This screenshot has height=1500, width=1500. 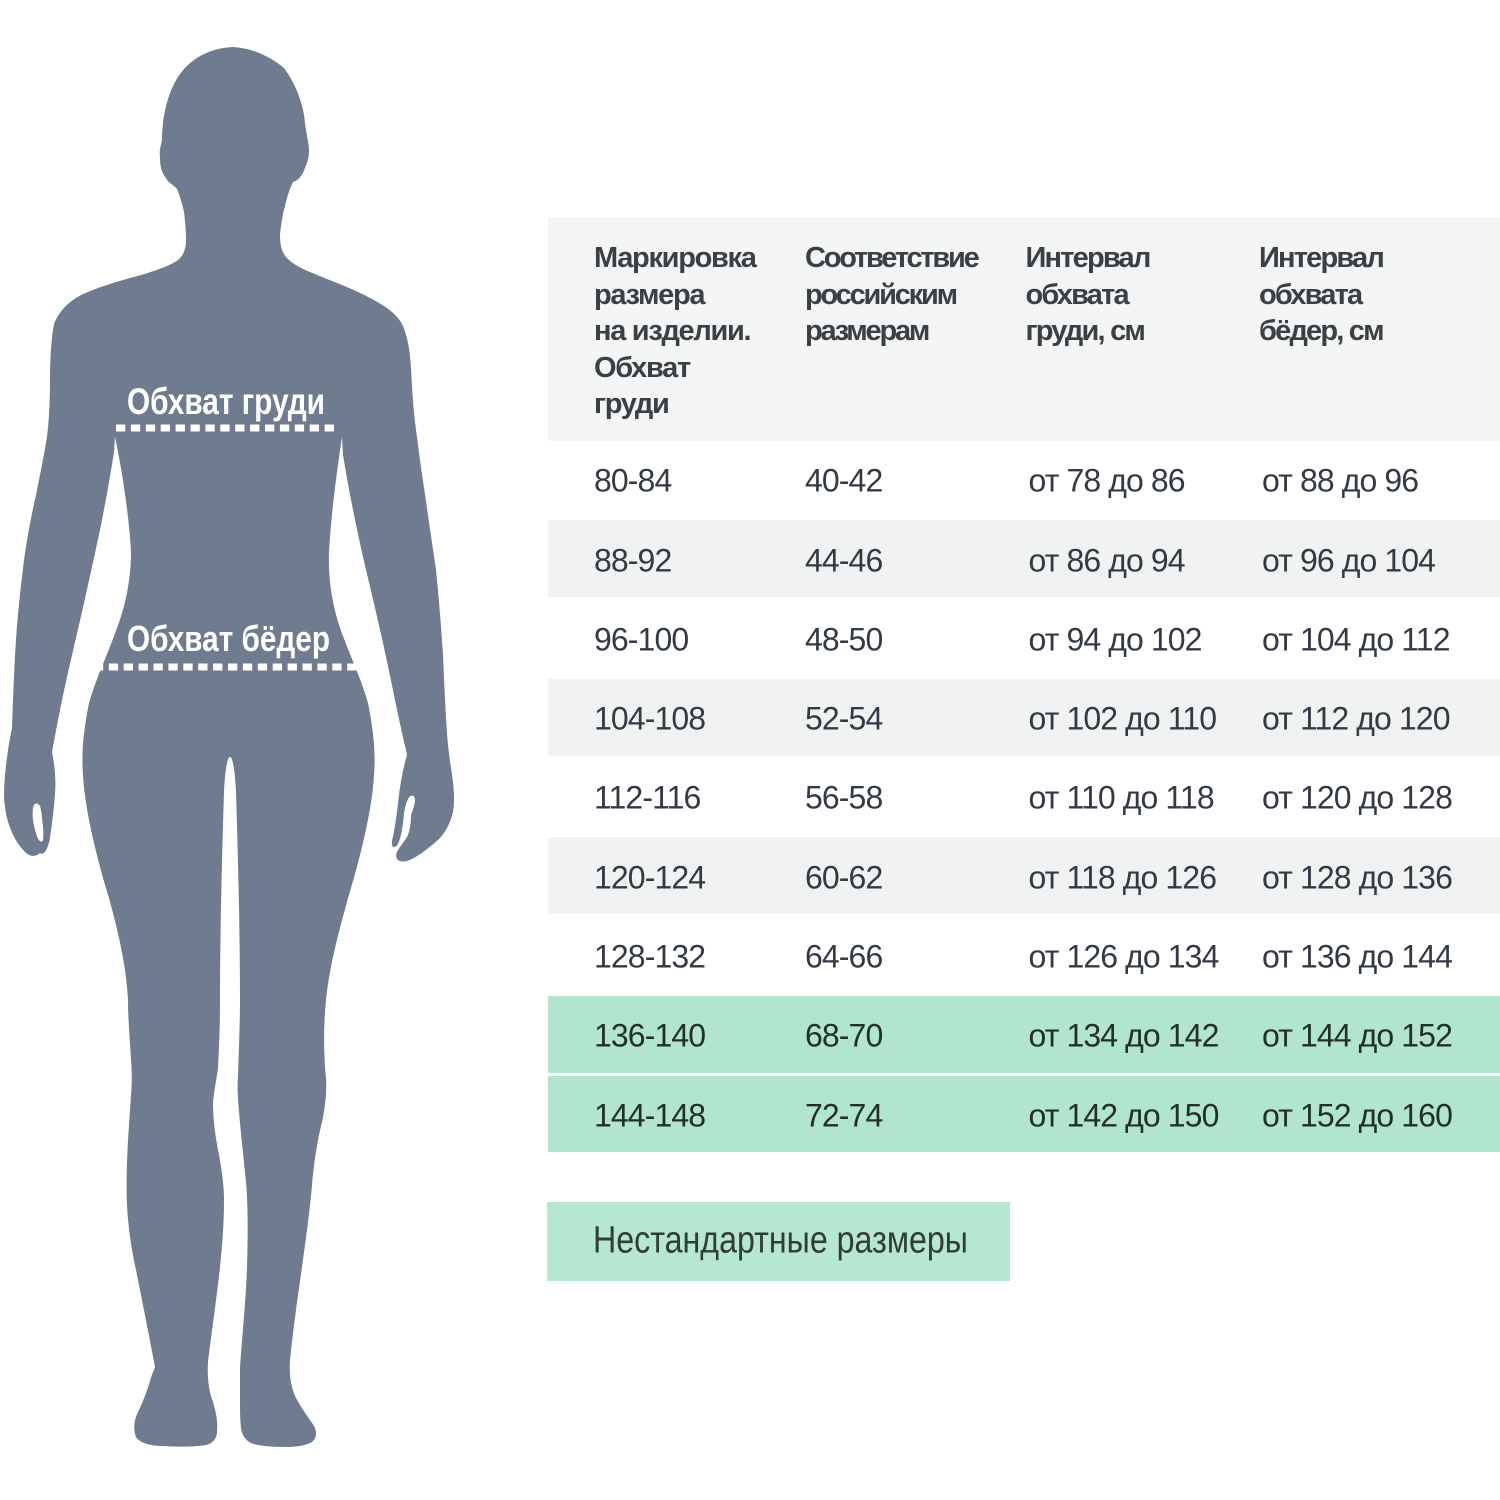 I want to click on svg-text: Обхват груди, so click(x=226, y=401).